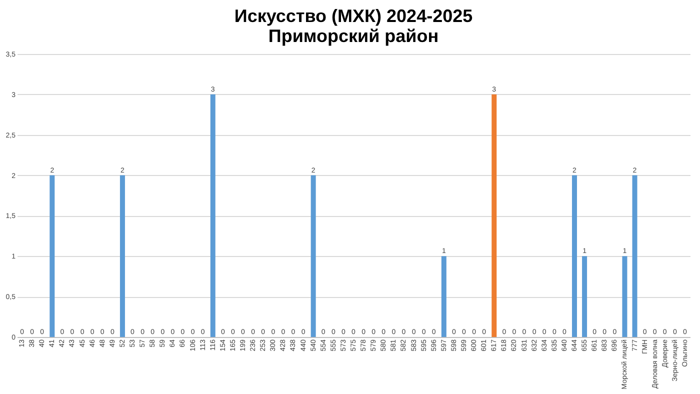  I want to click on text: Приморский район, so click(353, 36).